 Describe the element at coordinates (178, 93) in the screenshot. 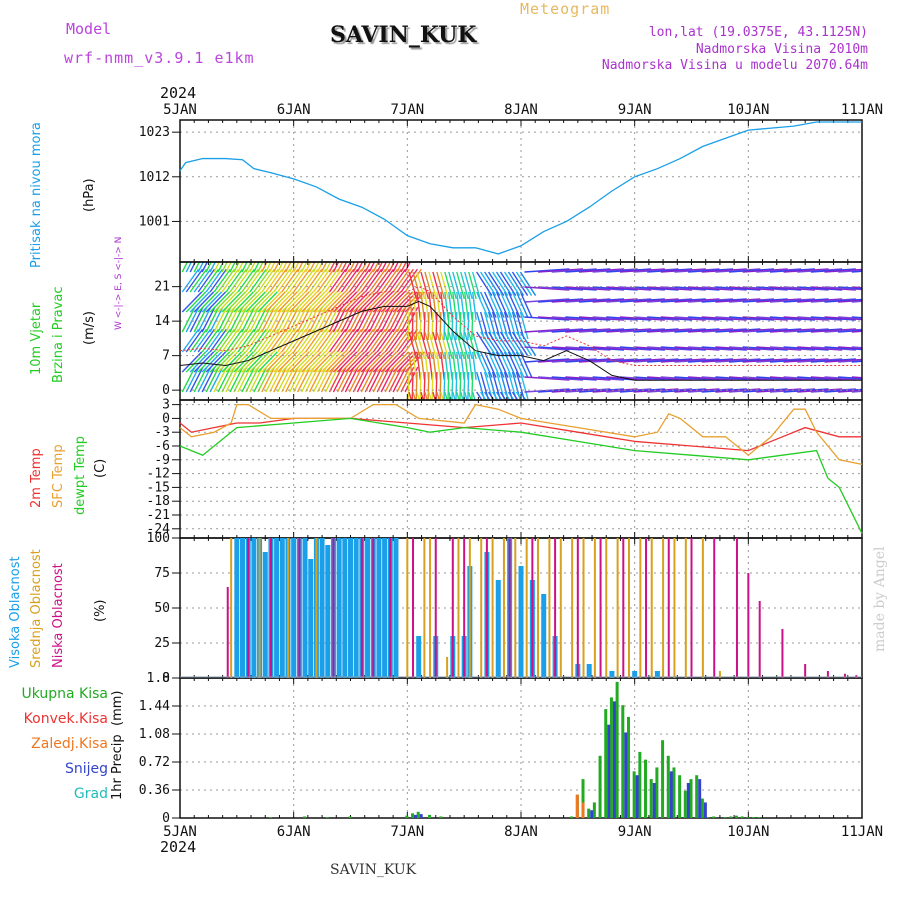

I see `year-top: 2024` at that location.